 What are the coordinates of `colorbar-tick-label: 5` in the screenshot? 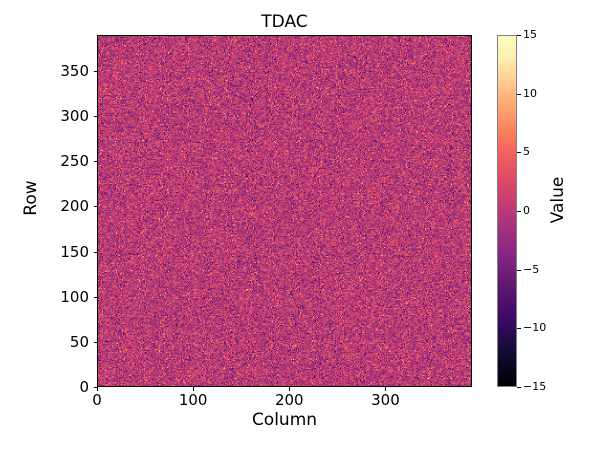 It's located at (526, 152).